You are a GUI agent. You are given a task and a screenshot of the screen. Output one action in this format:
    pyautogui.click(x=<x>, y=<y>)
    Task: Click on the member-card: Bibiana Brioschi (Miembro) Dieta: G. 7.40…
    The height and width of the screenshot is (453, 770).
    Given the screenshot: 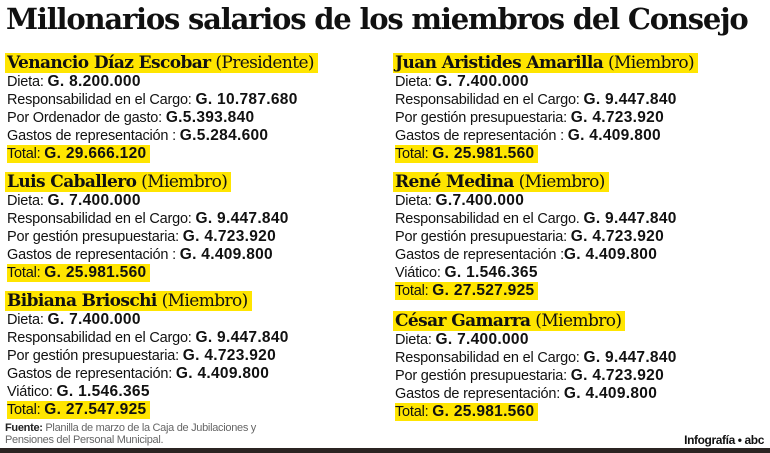 What is the action you would take?
    pyautogui.click(x=195, y=355)
    